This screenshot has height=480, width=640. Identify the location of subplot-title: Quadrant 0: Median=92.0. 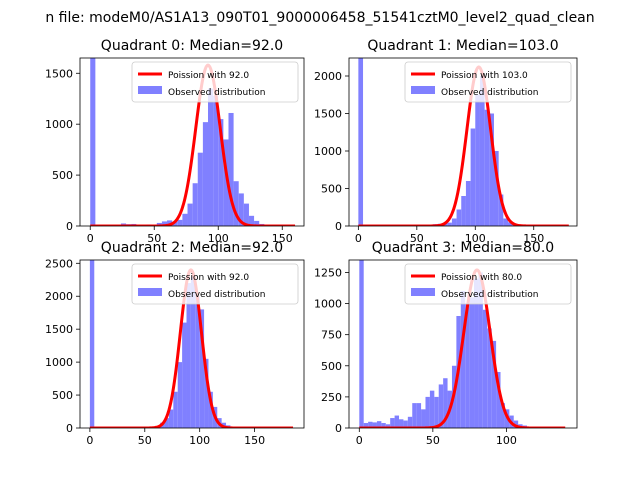
(192, 46).